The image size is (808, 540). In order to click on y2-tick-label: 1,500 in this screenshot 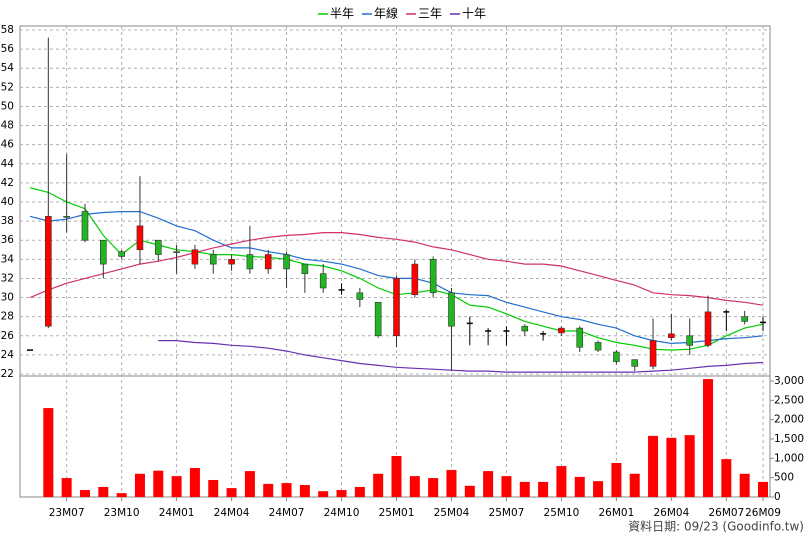, I will do `click(789, 439)`.